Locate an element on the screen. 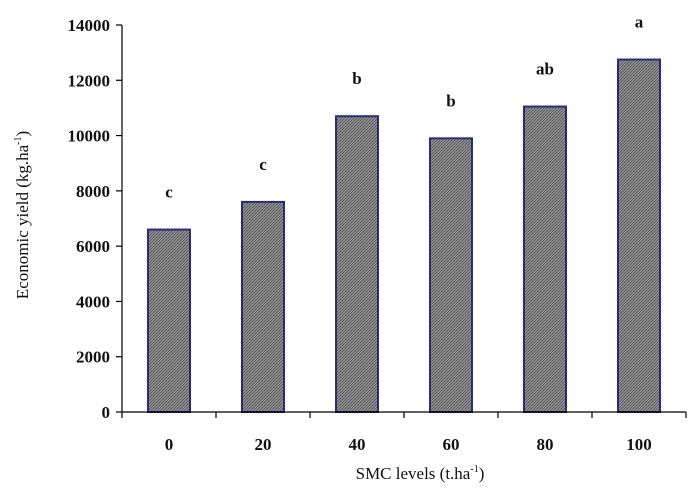 This screenshot has height=488, width=689. y-tick-label: 12000 is located at coordinates (89, 80).